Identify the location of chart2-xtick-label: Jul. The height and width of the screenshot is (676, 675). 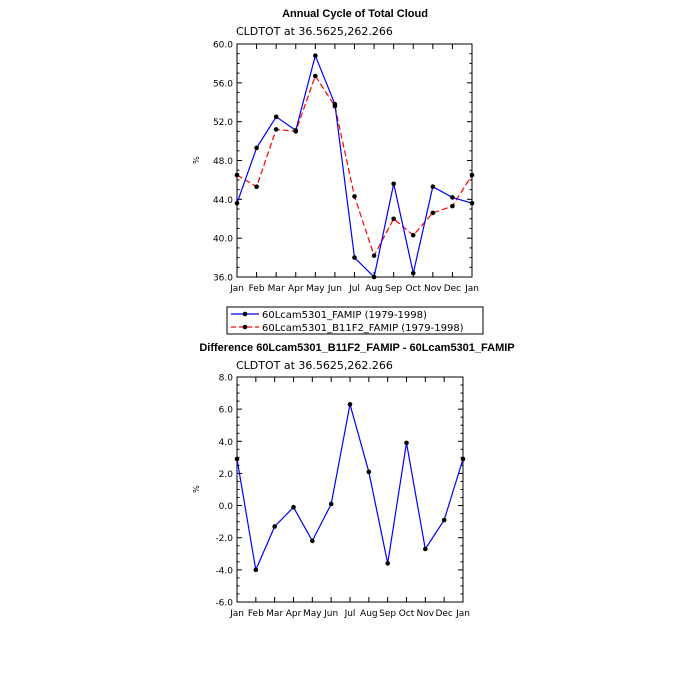
(350, 614).